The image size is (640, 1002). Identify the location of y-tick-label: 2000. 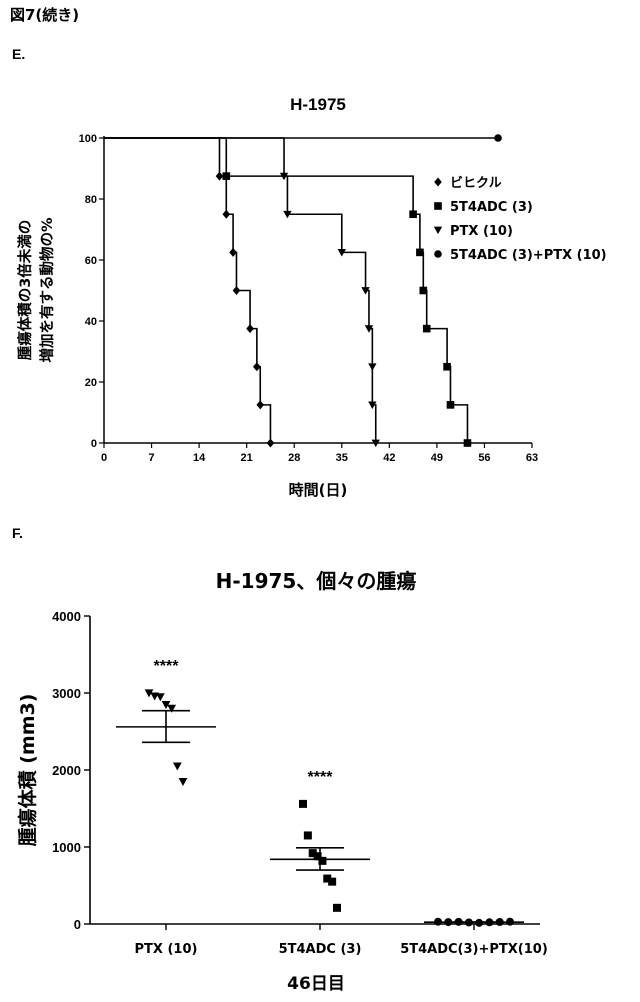
(66, 770).